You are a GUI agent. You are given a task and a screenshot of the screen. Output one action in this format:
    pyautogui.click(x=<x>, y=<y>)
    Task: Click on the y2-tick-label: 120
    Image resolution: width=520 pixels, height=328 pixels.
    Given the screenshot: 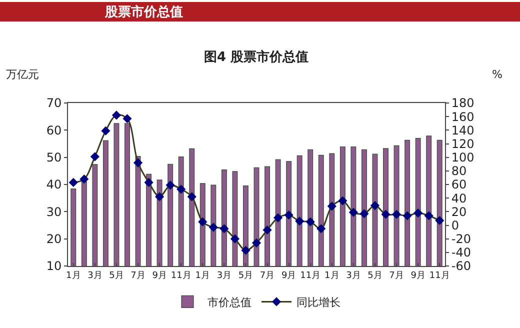 What is the action you would take?
    pyautogui.click(x=462, y=143)
    